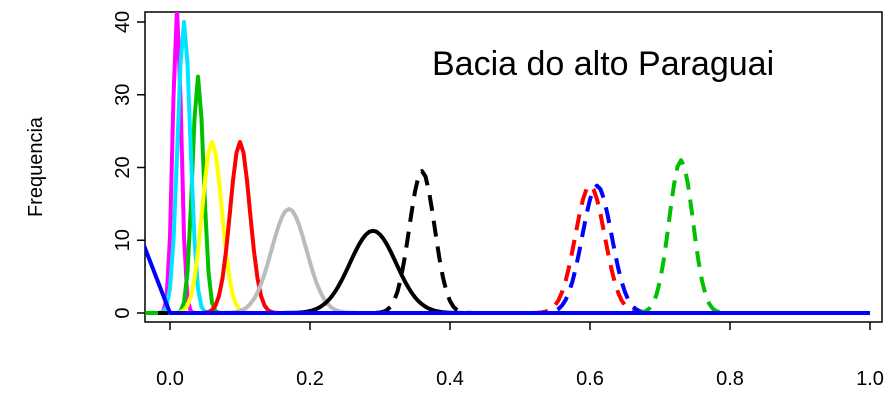  I want to click on x-tick-label: 0.2, so click(310, 379).